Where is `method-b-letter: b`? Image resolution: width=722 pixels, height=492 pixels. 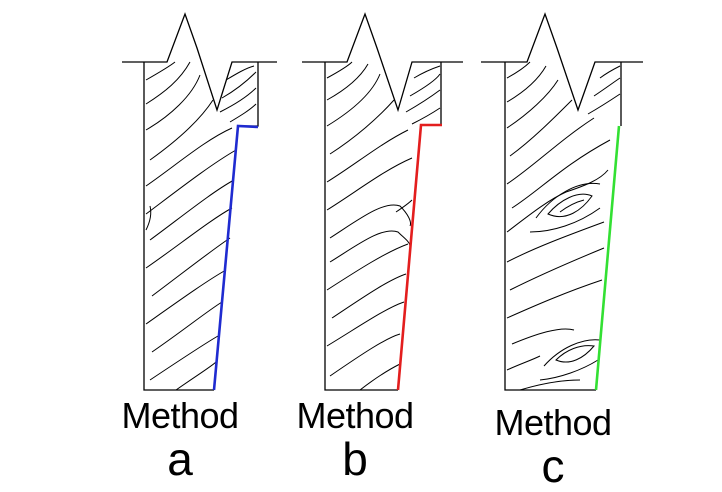
method-b-letter: b is located at coordinates (355, 459).